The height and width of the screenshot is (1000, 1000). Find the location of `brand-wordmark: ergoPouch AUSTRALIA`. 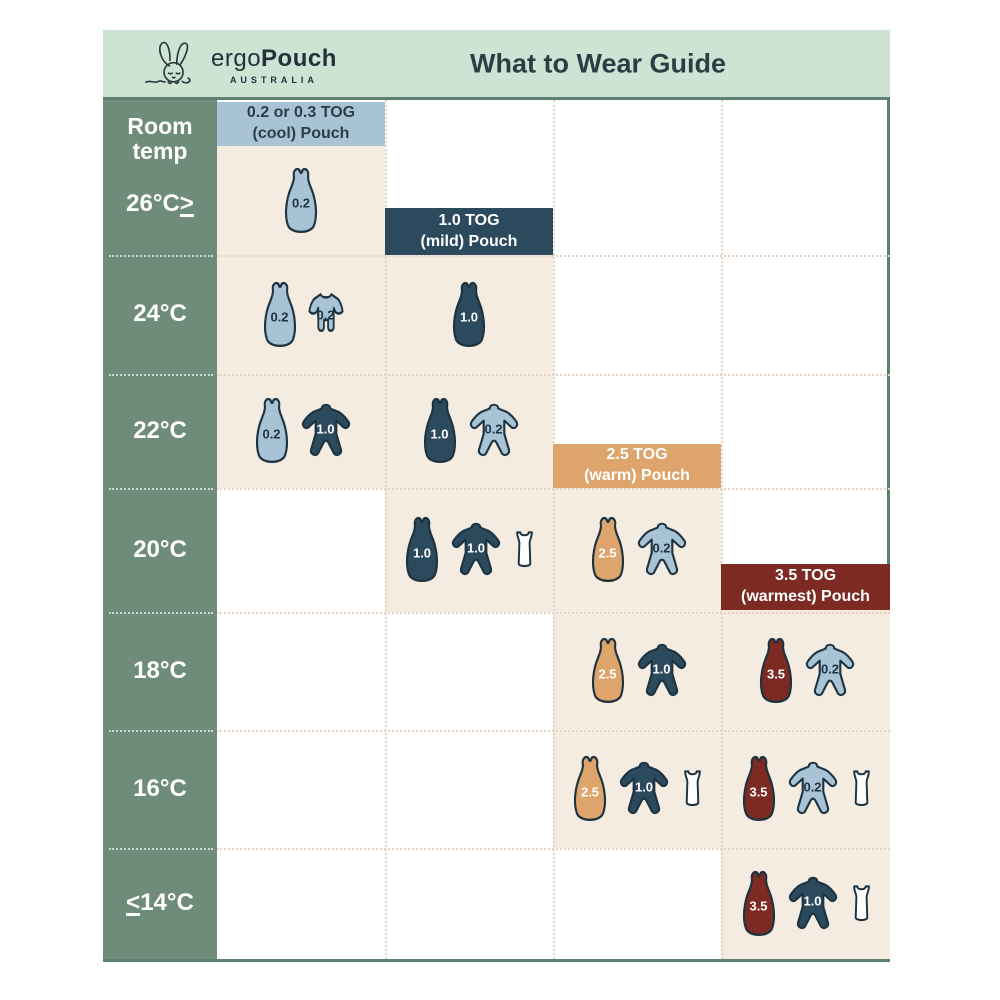

brand-wordmark: ergoPouch AUSTRALIA is located at coordinates (274, 65).